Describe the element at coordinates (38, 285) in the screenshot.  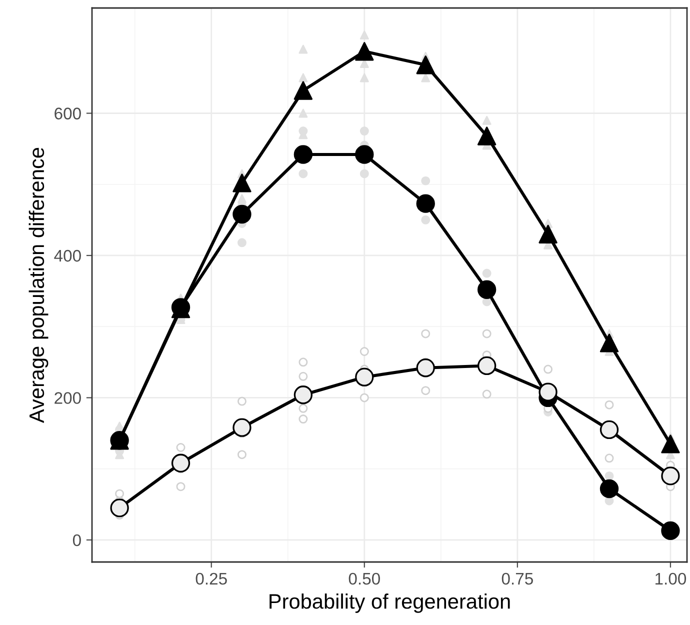
I see `y-axis-title: Average population difference` at that location.